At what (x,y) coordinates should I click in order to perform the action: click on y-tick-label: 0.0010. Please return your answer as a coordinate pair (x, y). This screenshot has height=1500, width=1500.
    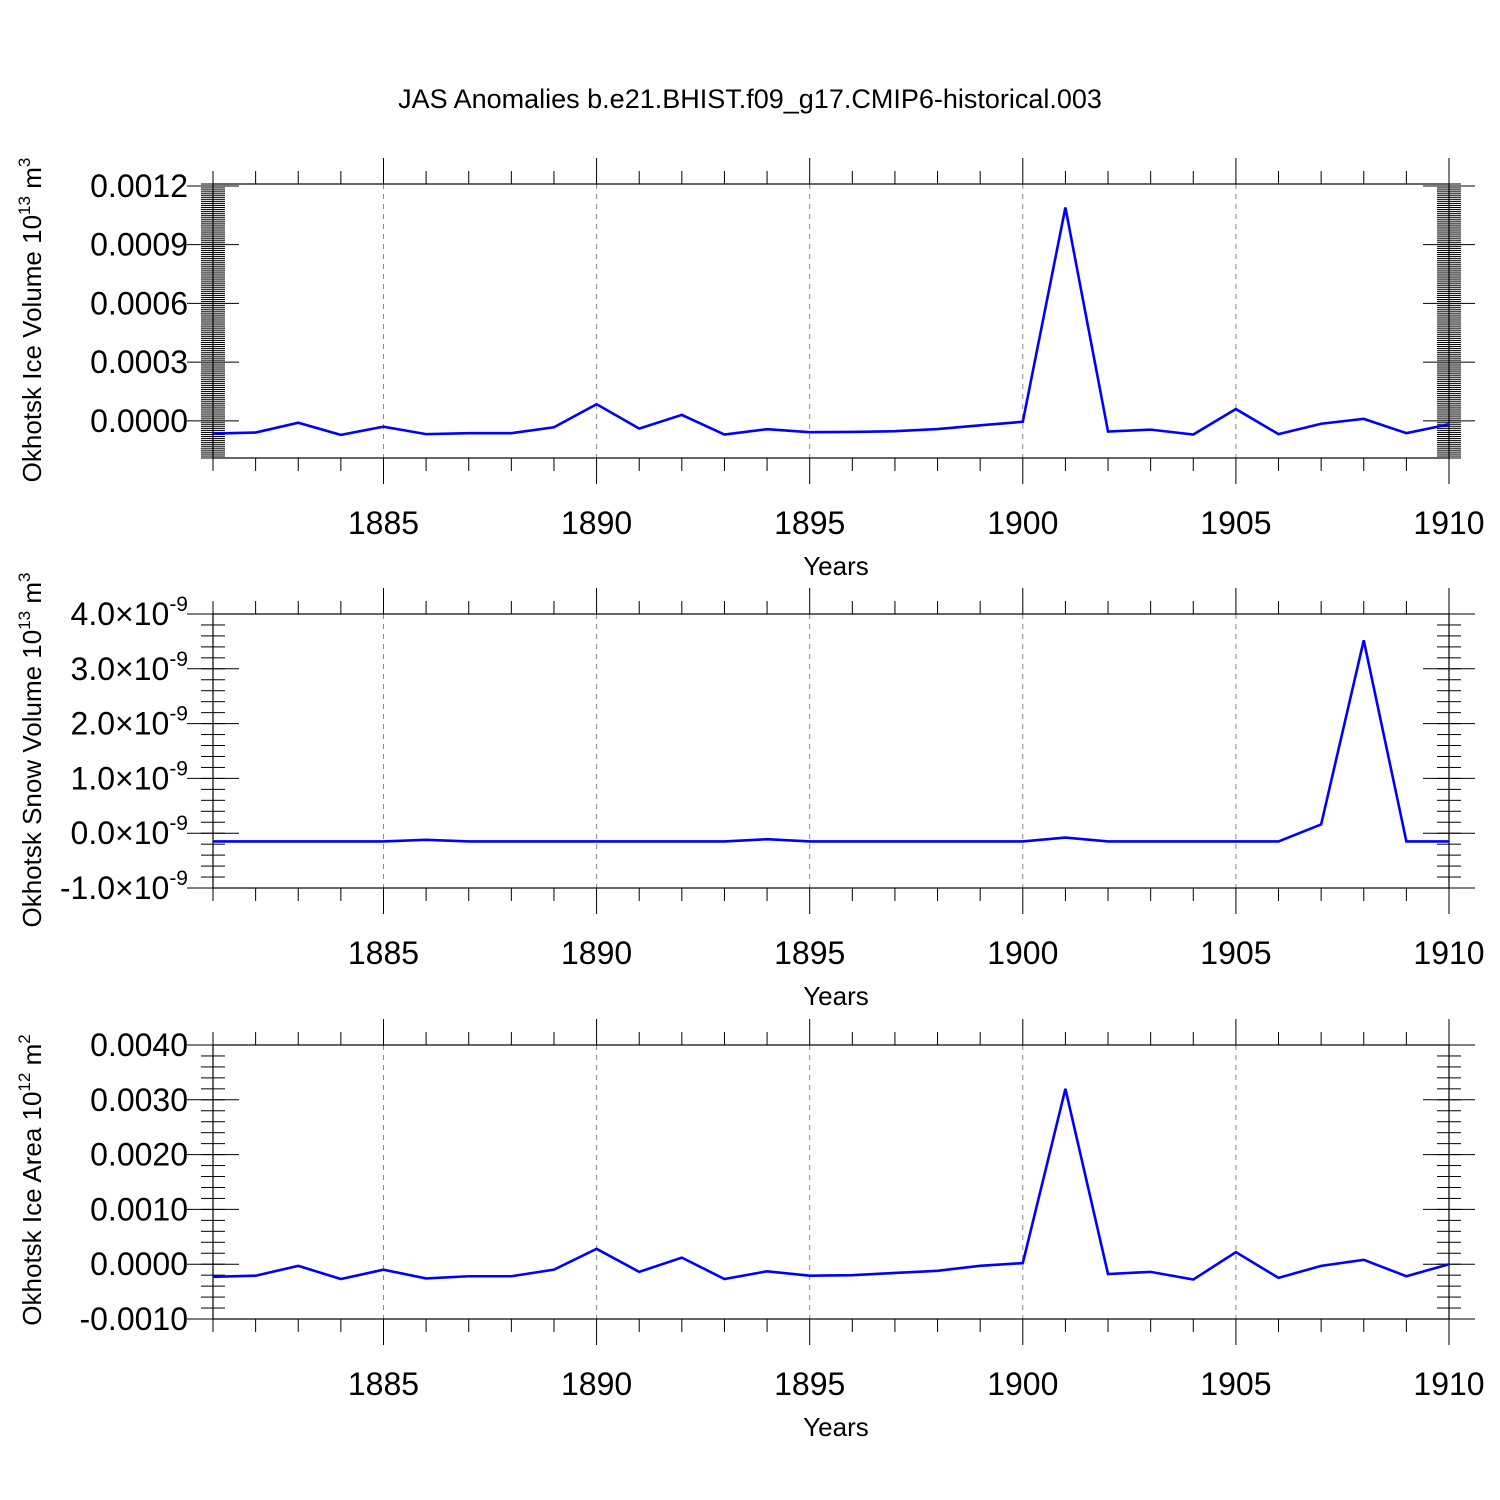
    Looking at the image, I should click on (139, 1209).